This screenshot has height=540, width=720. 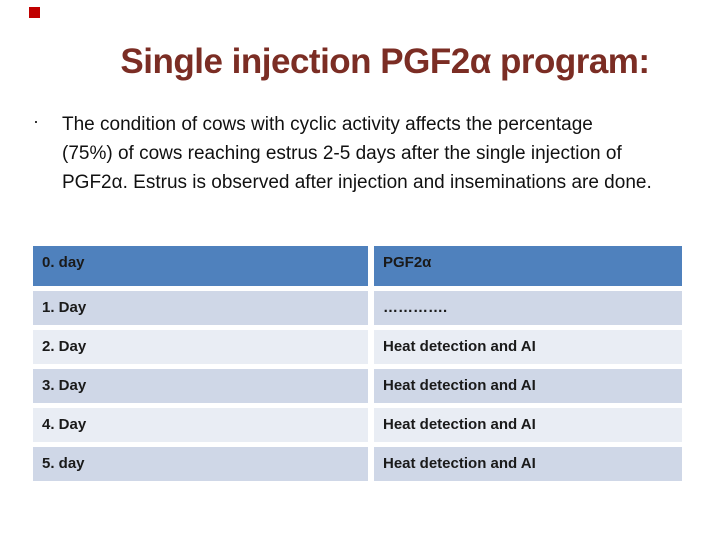 What do you see at coordinates (200, 386) in the screenshot?
I see `table-row-3-day: 3. Day` at bounding box center [200, 386].